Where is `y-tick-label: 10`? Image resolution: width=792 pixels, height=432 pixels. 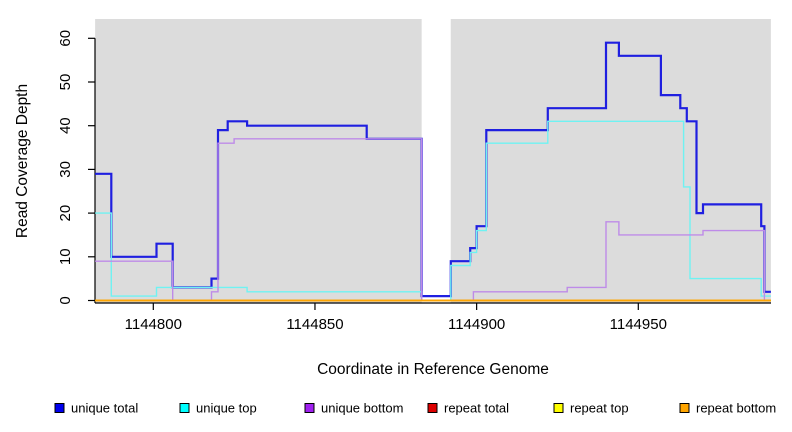
y-tick-label: 10 is located at coordinates (65, 256).